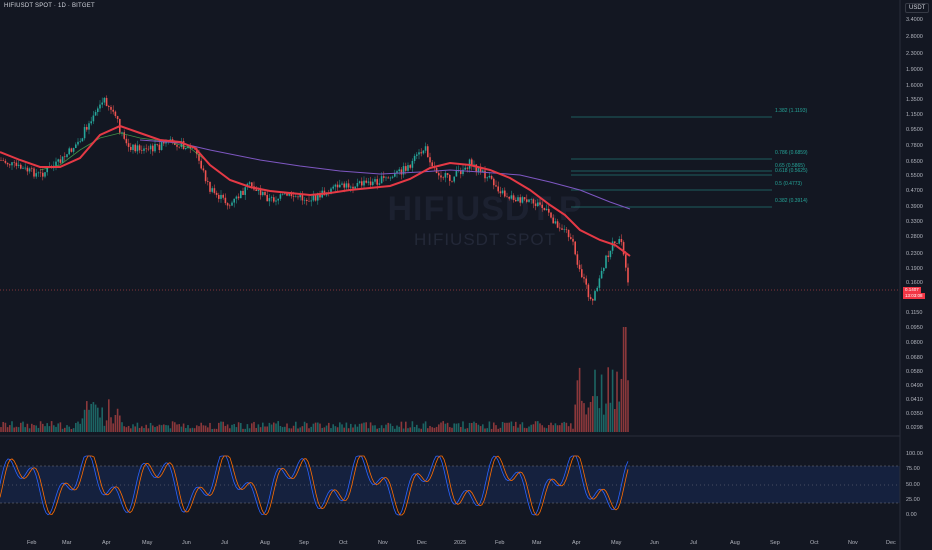 This screenshot has width=932, height=550. What do you see at coordinates (891, 543) in the screenshot?
I see `time-tick: Dec` at bounding box center [891, 543].